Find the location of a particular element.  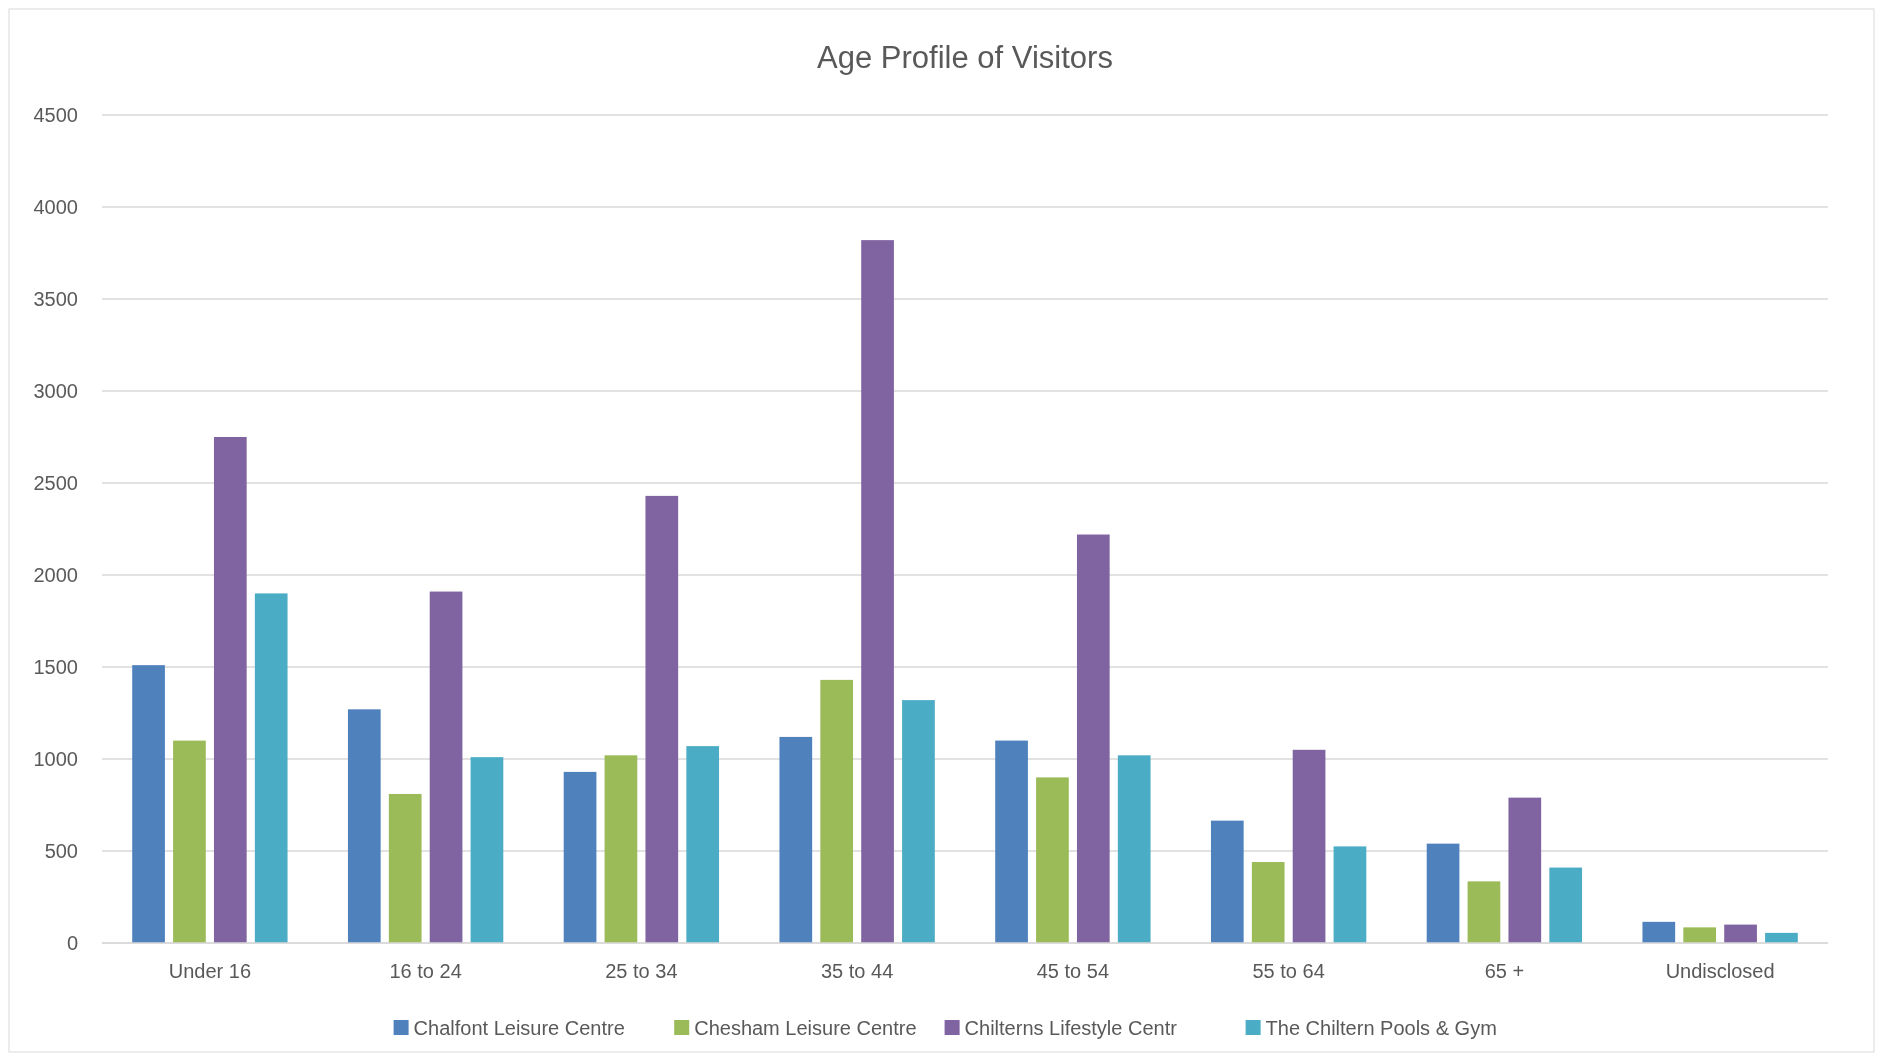

legend-label: Chalfont Leisure Centre is located at coordinates (519, 1028).